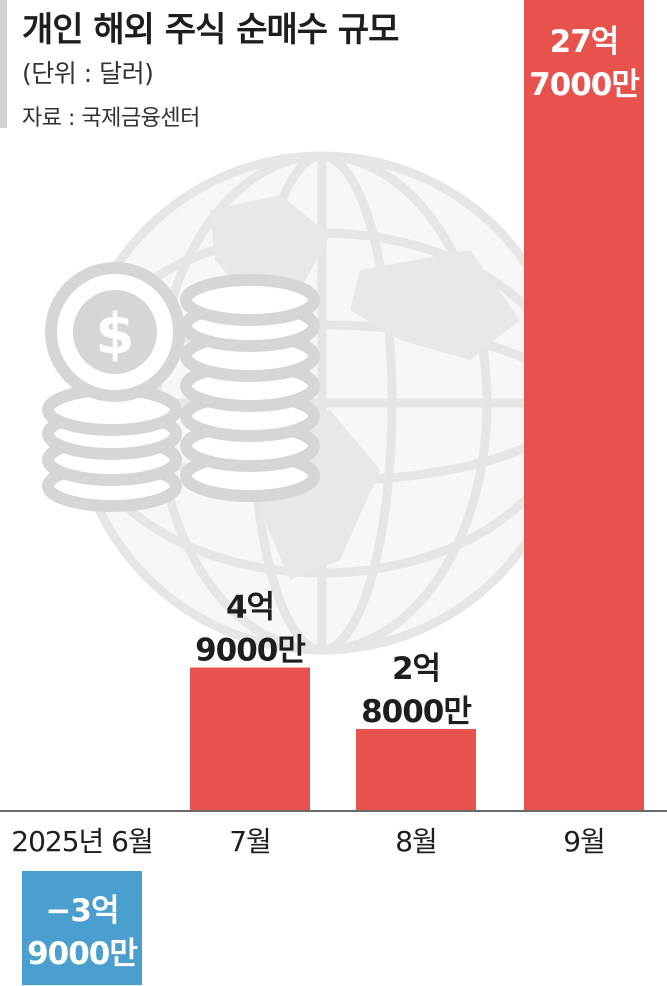  Describe the element at coordinates (111, 118) in the screenshot. I see `source-label: 자료 : 국제금융센터` at that location.